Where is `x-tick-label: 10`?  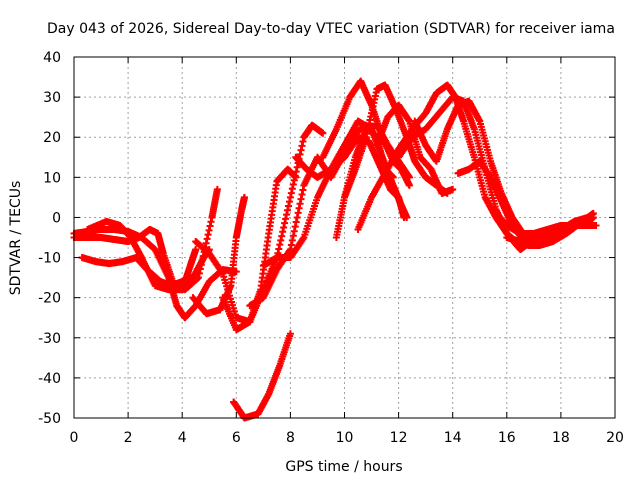
x-tick-label: 10 is located at coordinates (345, 438).